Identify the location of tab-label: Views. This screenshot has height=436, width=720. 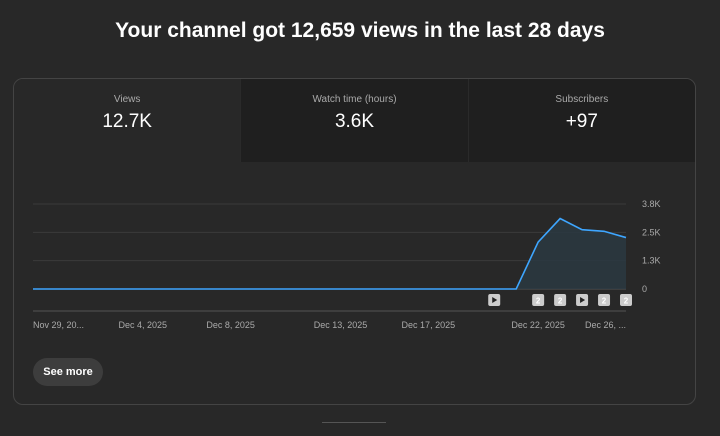
(127, 99).